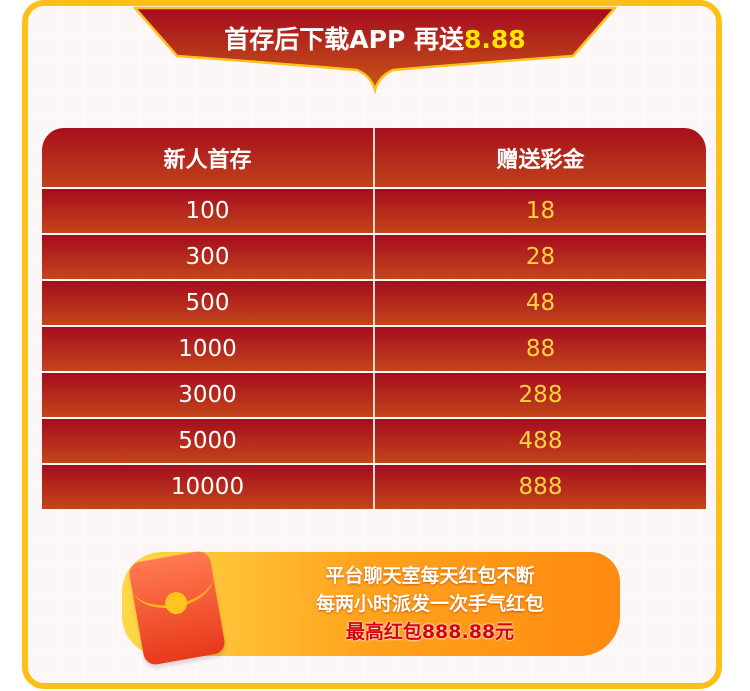 This screenshot has height=691, width=750. What do you see at coordinates (177, 608) in the screenshot?
I see `red-envelope-icon` at bounding box center [177, 608].